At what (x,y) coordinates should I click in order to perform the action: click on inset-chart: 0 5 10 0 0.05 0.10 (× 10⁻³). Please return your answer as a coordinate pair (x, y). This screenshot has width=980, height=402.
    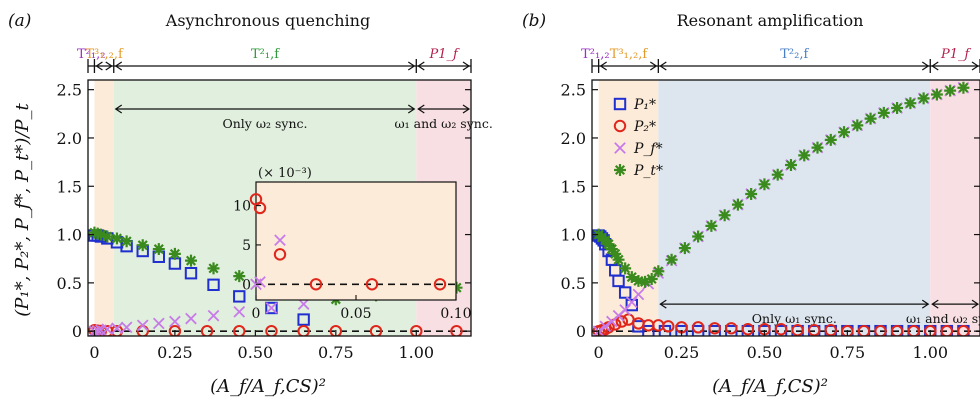
    Looking at the image, I should click on (352, 244).